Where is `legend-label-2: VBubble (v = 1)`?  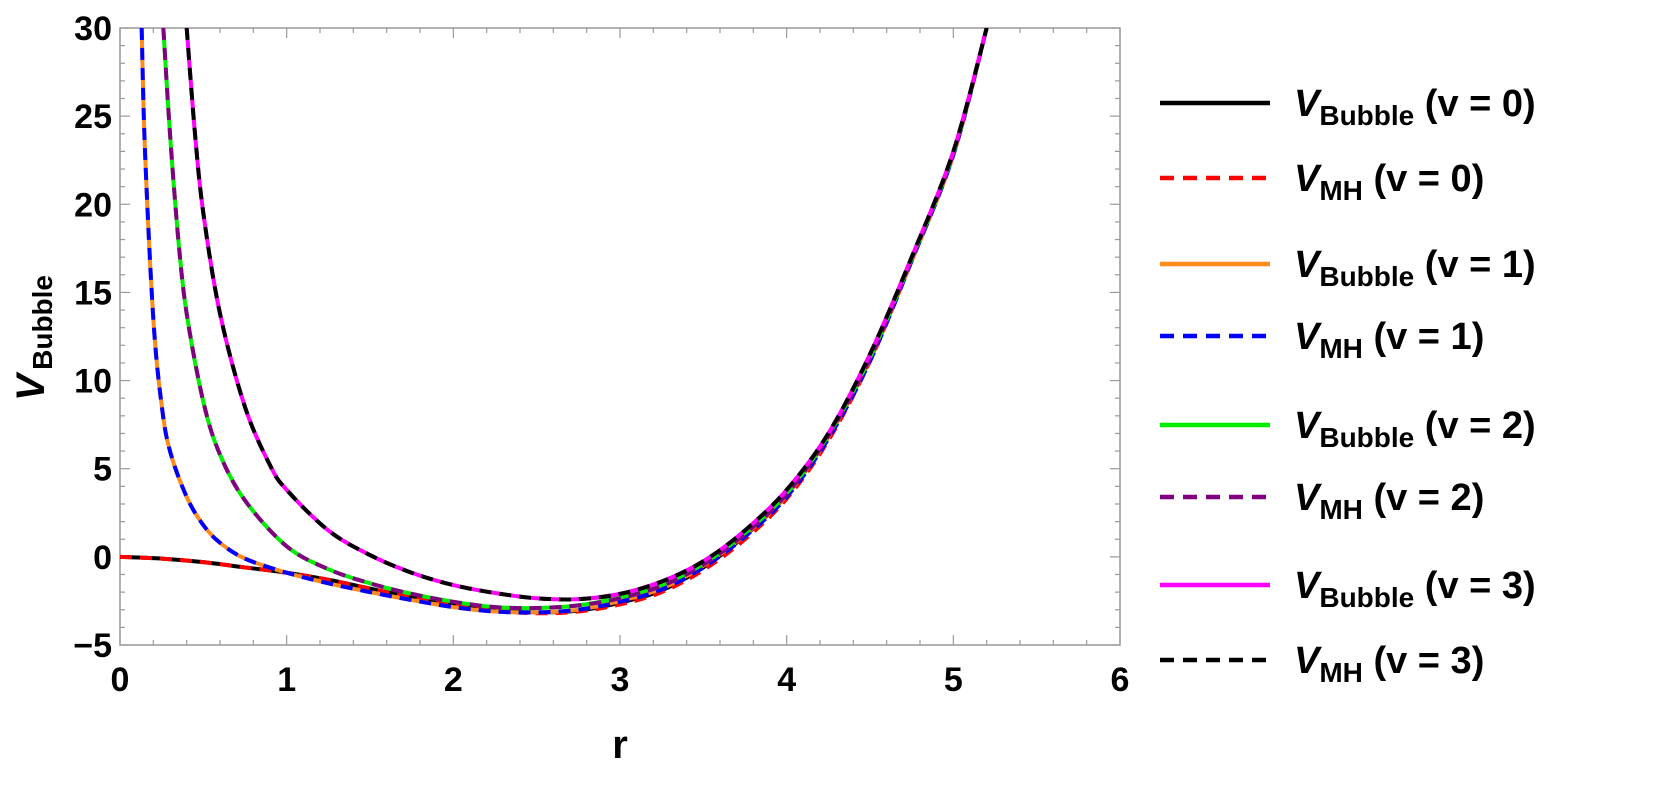 legend-label-2: VBubble (v = 1) is located at coordinates (1415, 268).